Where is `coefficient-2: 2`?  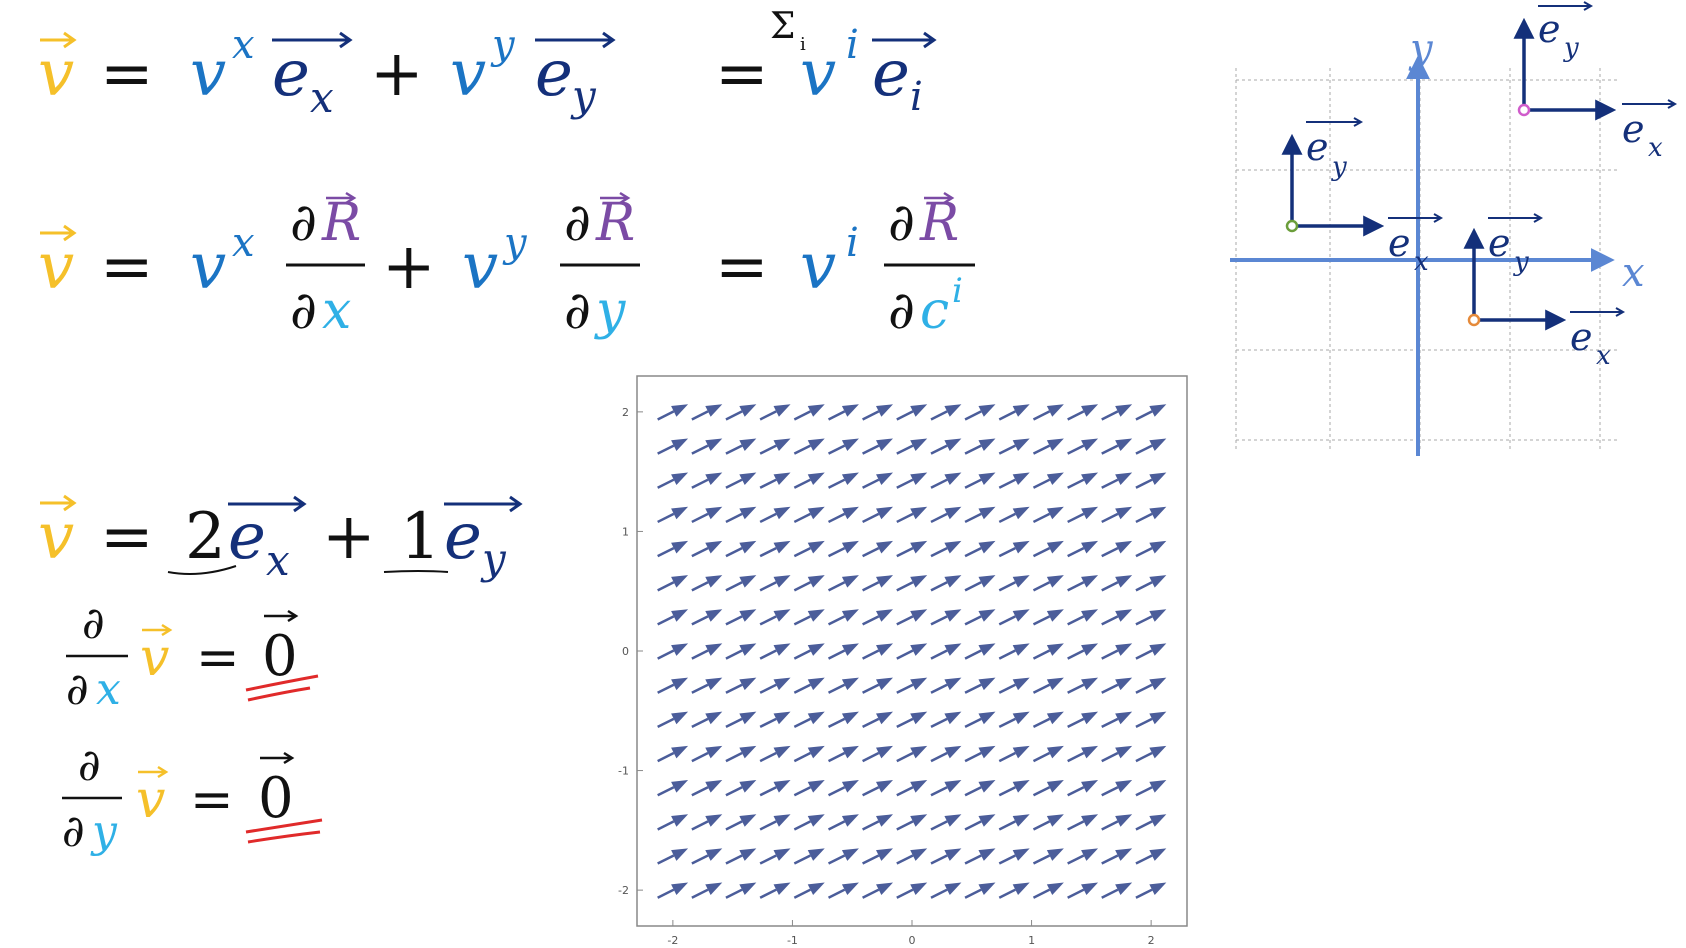
coefficient-2: 2 is located at coordinates (205, 537).